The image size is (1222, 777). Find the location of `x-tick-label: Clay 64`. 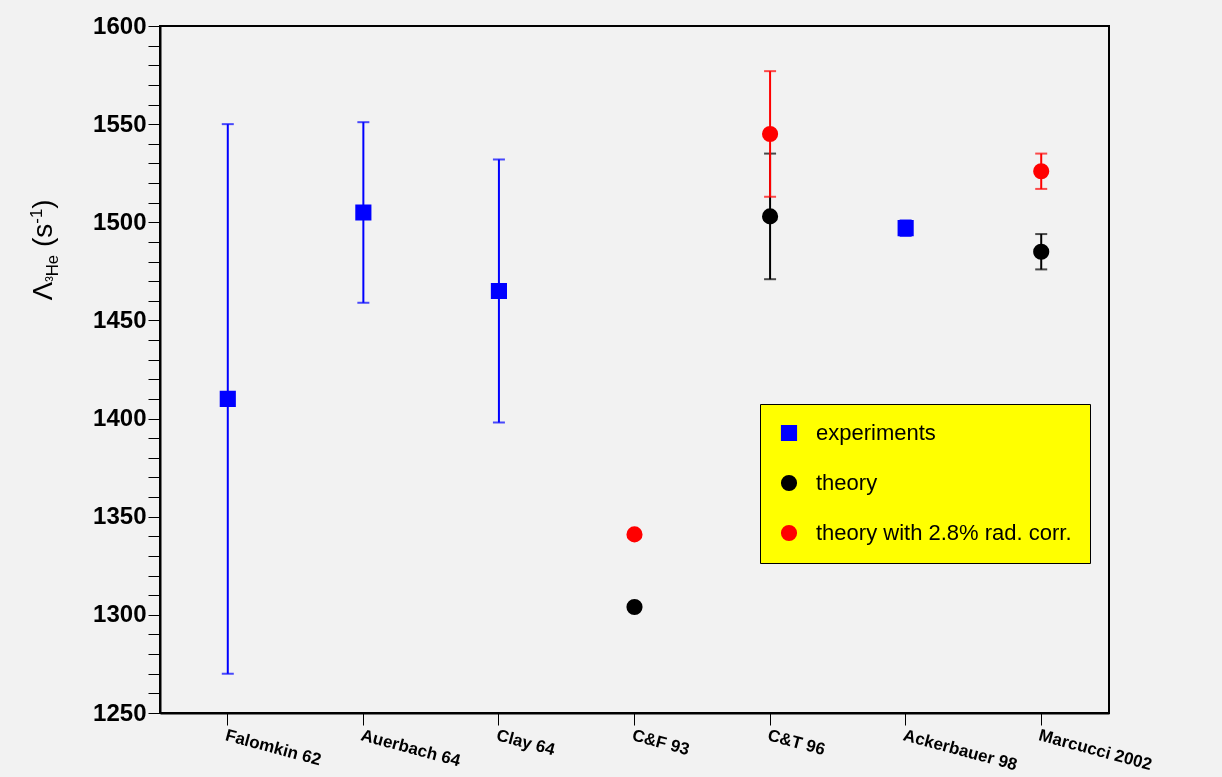

x-tick-label: Clay 64 is located at coordinates (526, 742).